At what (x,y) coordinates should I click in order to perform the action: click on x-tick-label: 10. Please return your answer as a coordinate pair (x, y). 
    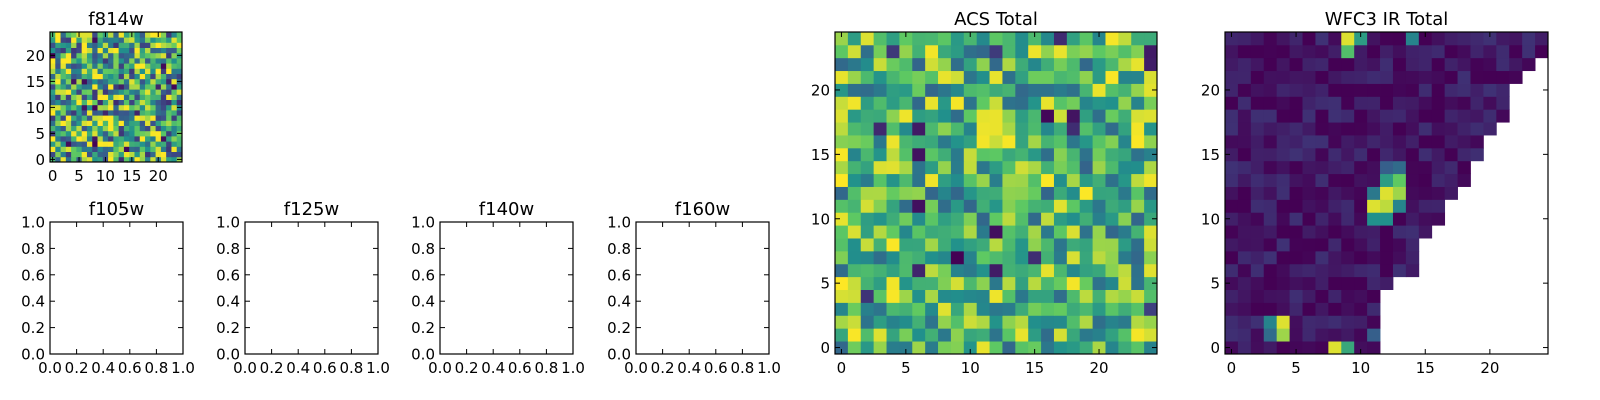
    Looking at the image, I should click on (970, 368).